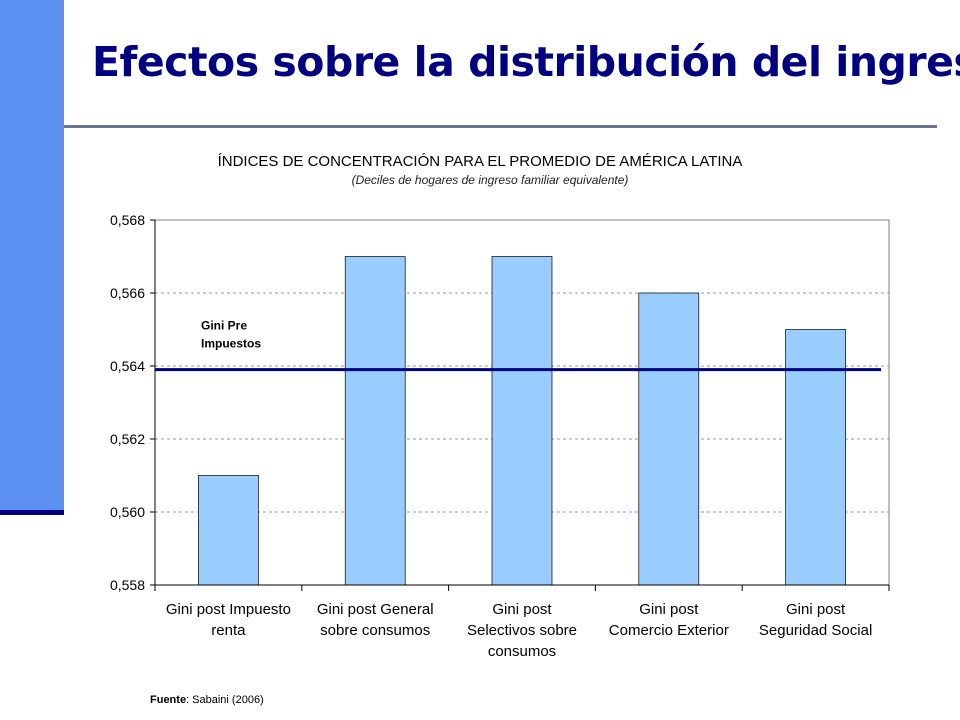 The width and height of the screenshot is (960, 720). I want to click on x-category-label-line: Comercio Exterior, so click(669, 630).